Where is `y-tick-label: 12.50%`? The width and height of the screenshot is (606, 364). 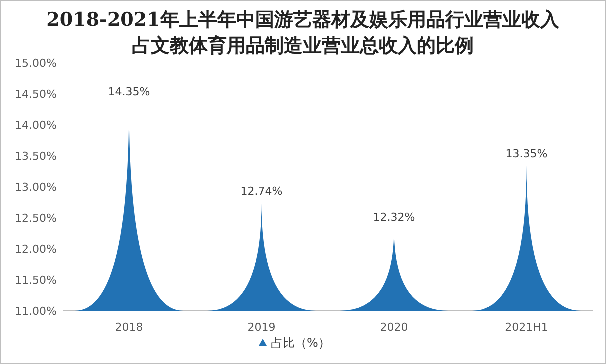
y-tick-label: 12.50% is located at coordinates (36, 218).